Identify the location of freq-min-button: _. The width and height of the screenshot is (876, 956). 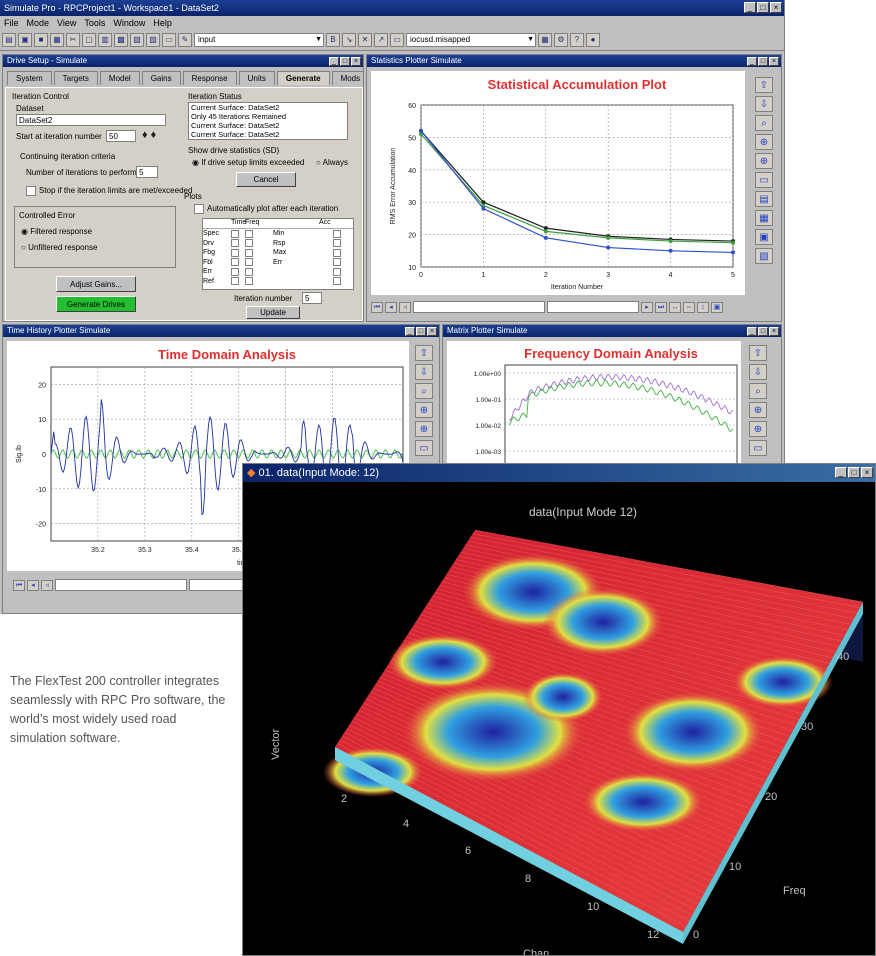
(752, 331).